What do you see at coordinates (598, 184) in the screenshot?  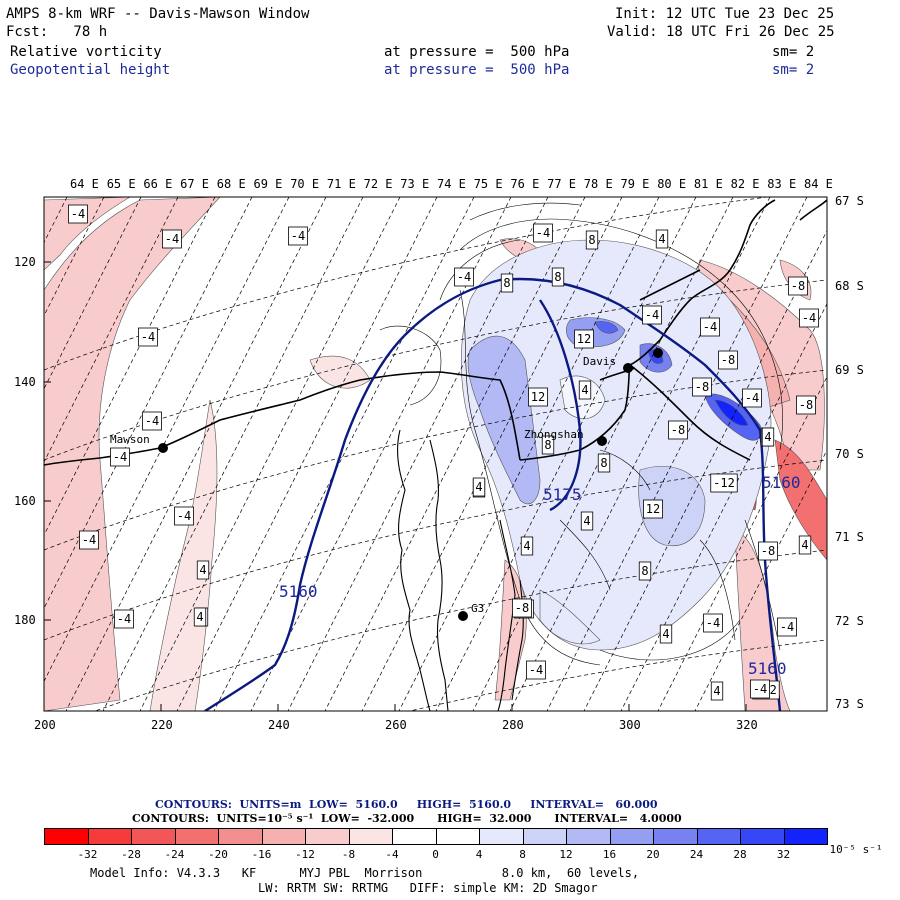 I see `longitude-label: 78 E` at bounding box center [598, 184].